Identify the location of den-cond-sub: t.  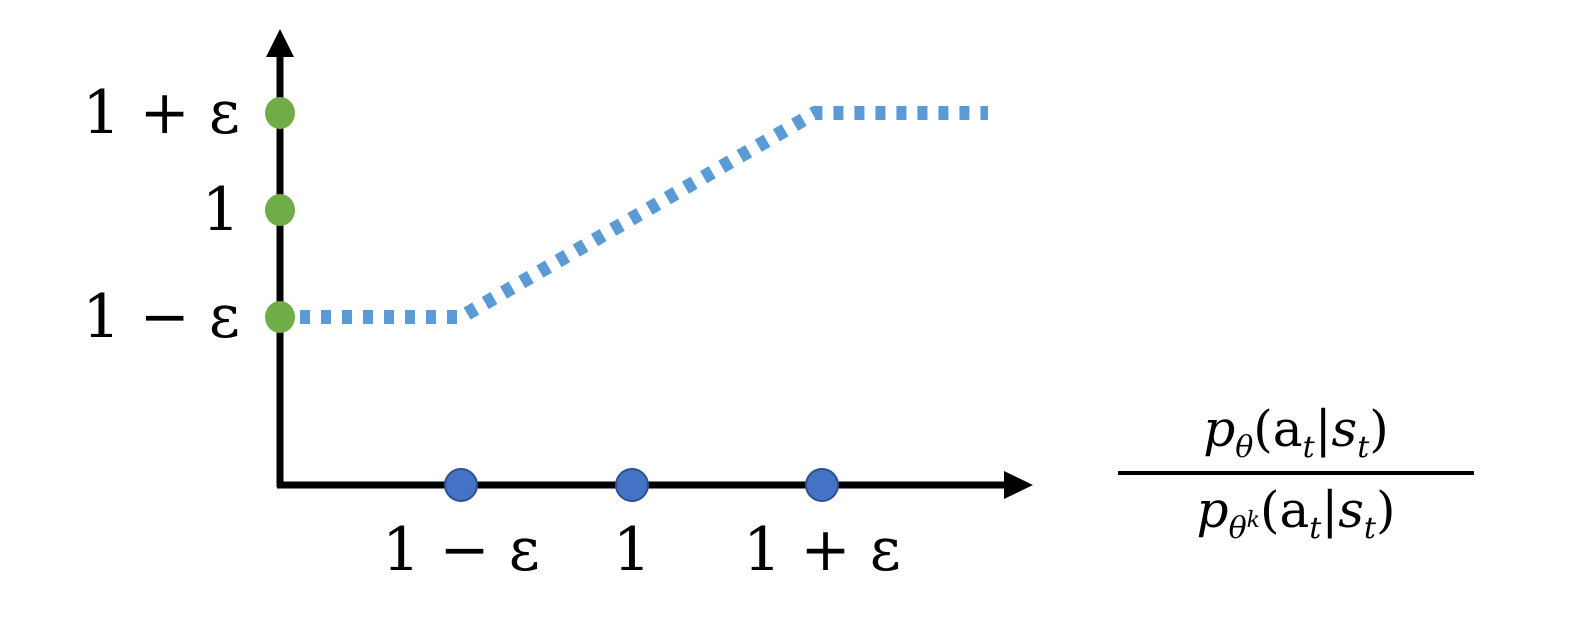
(1369, 528).